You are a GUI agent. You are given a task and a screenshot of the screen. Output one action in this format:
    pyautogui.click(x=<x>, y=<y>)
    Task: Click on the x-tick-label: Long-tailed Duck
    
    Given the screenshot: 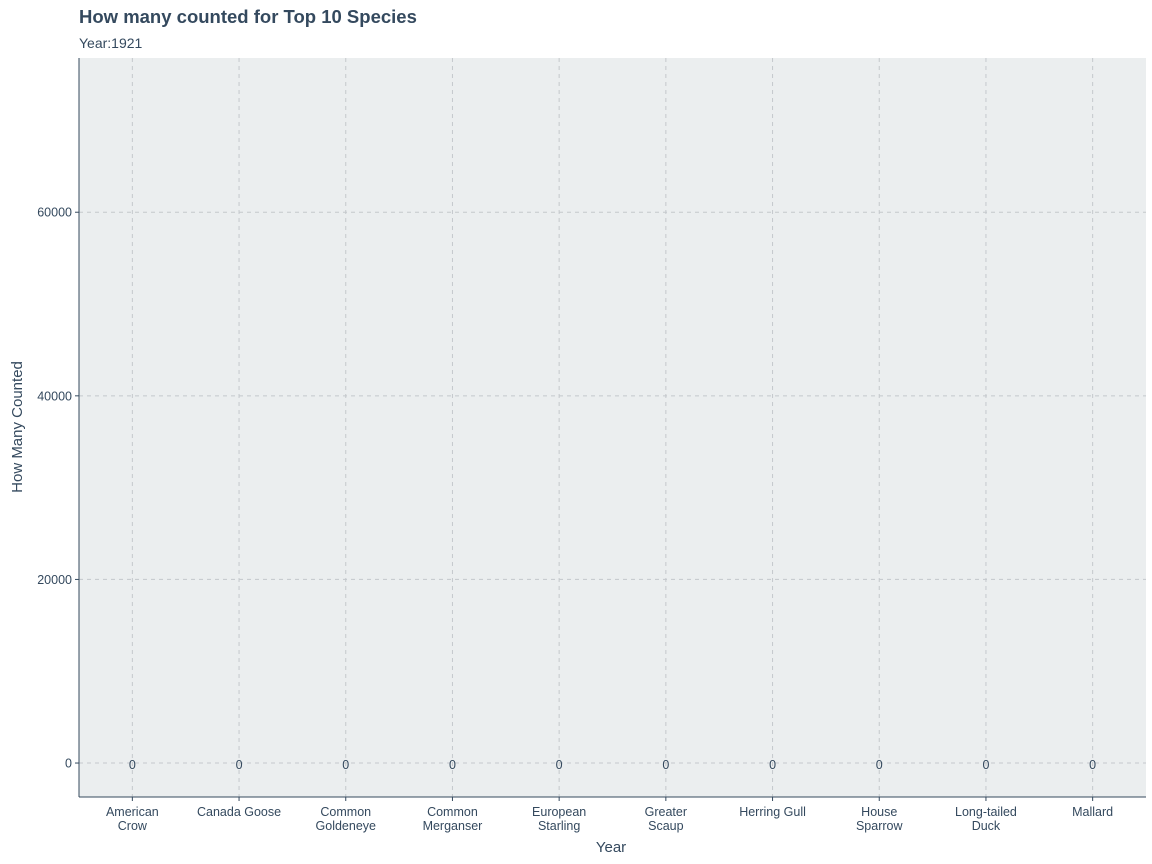 What is the action you would take?
    pyautogui.click(x=986, y=819)
    